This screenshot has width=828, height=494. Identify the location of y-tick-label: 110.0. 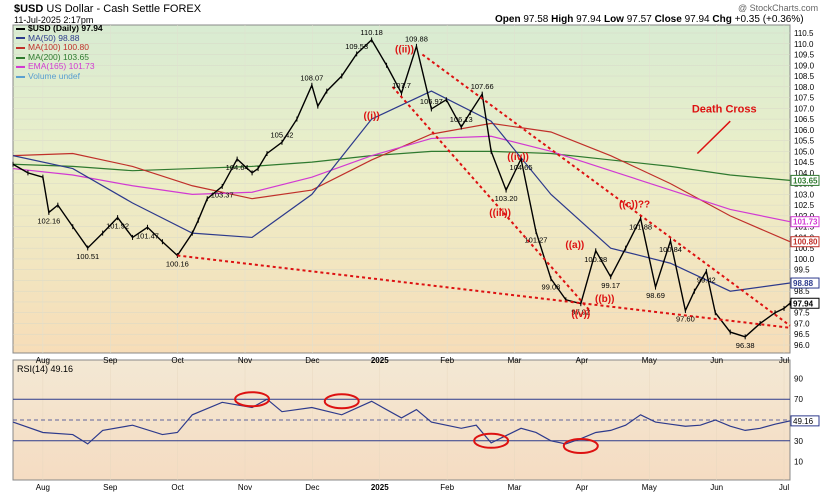
(804, 44).